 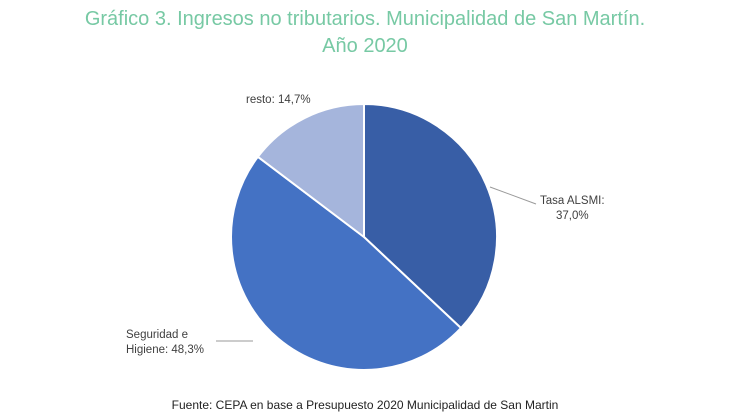 What do you see at coordinates (572, 216) in the screenshot?
I see `data-label-tasa-value: 37,0%` at bounding box center [572, 216].